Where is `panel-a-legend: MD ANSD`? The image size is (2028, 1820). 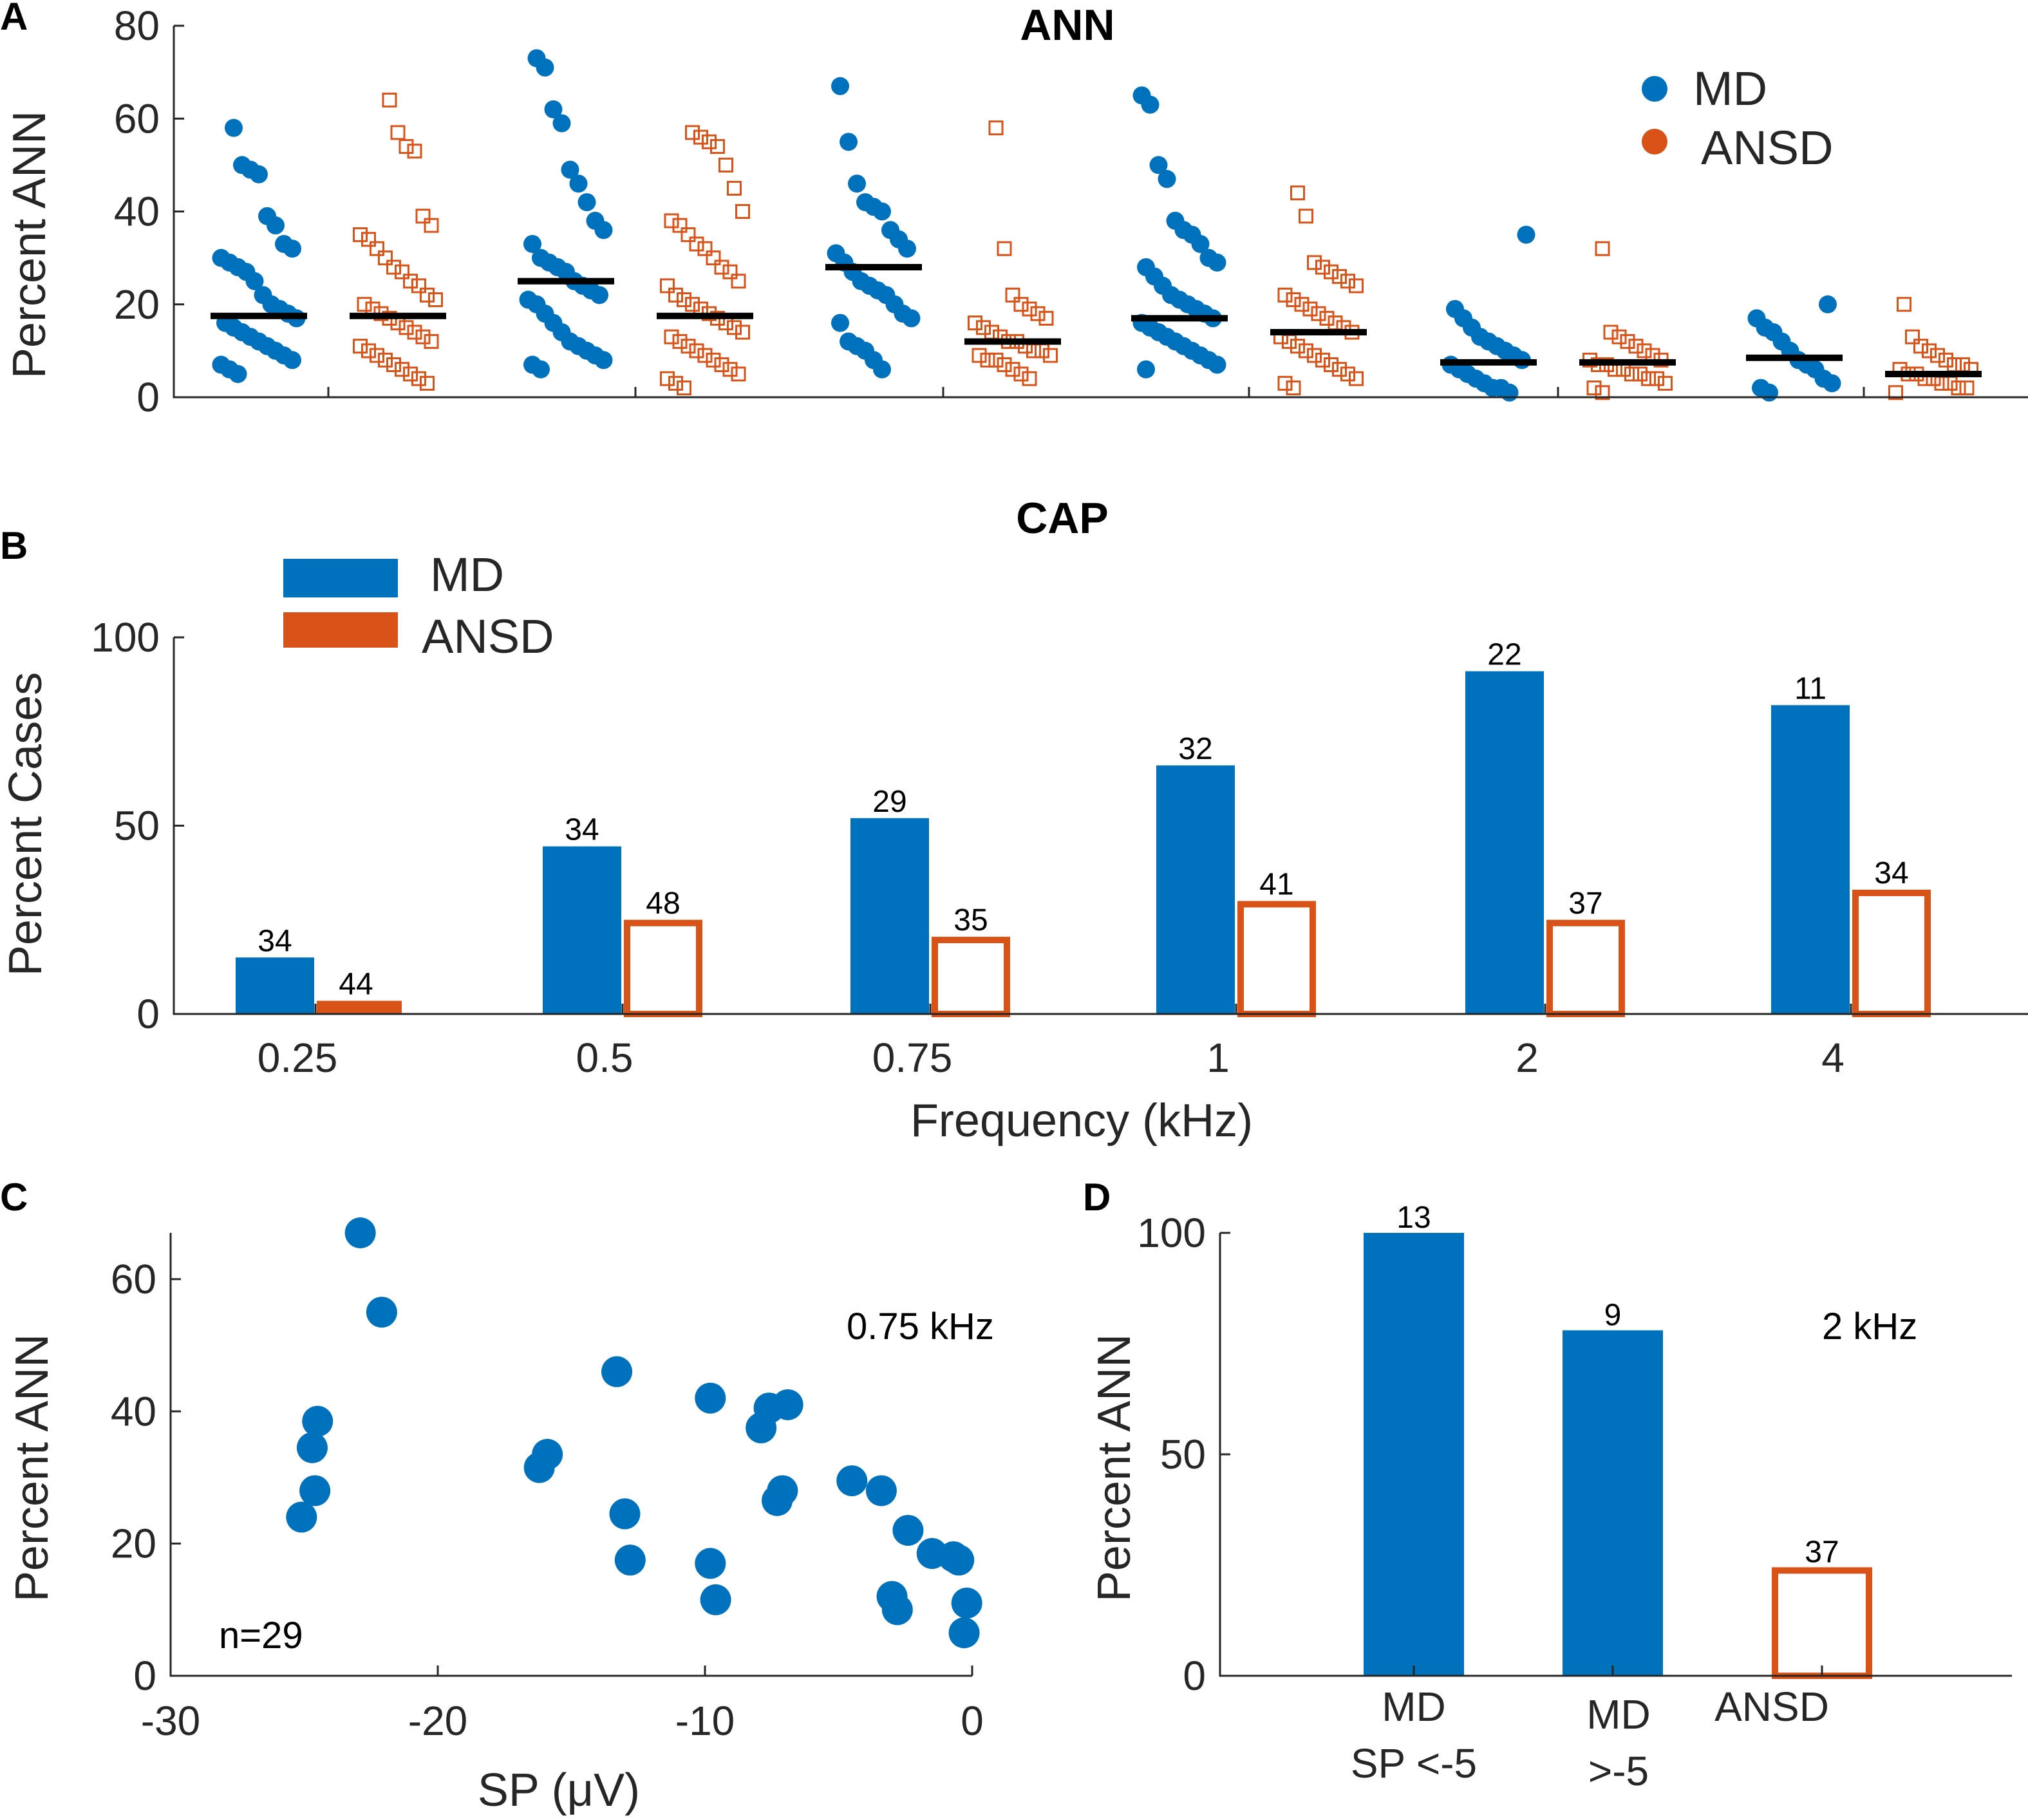
panel-a-legend: MD ANSD is located at coordinates (1738, 118).